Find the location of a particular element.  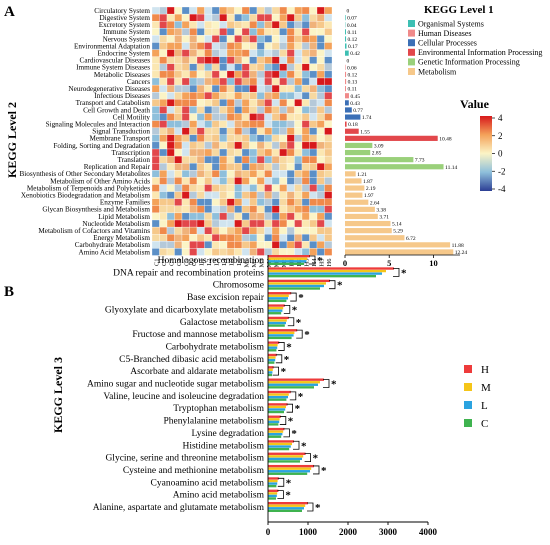

level3-category-label: Chromosome is located at coordinates (238, 286).